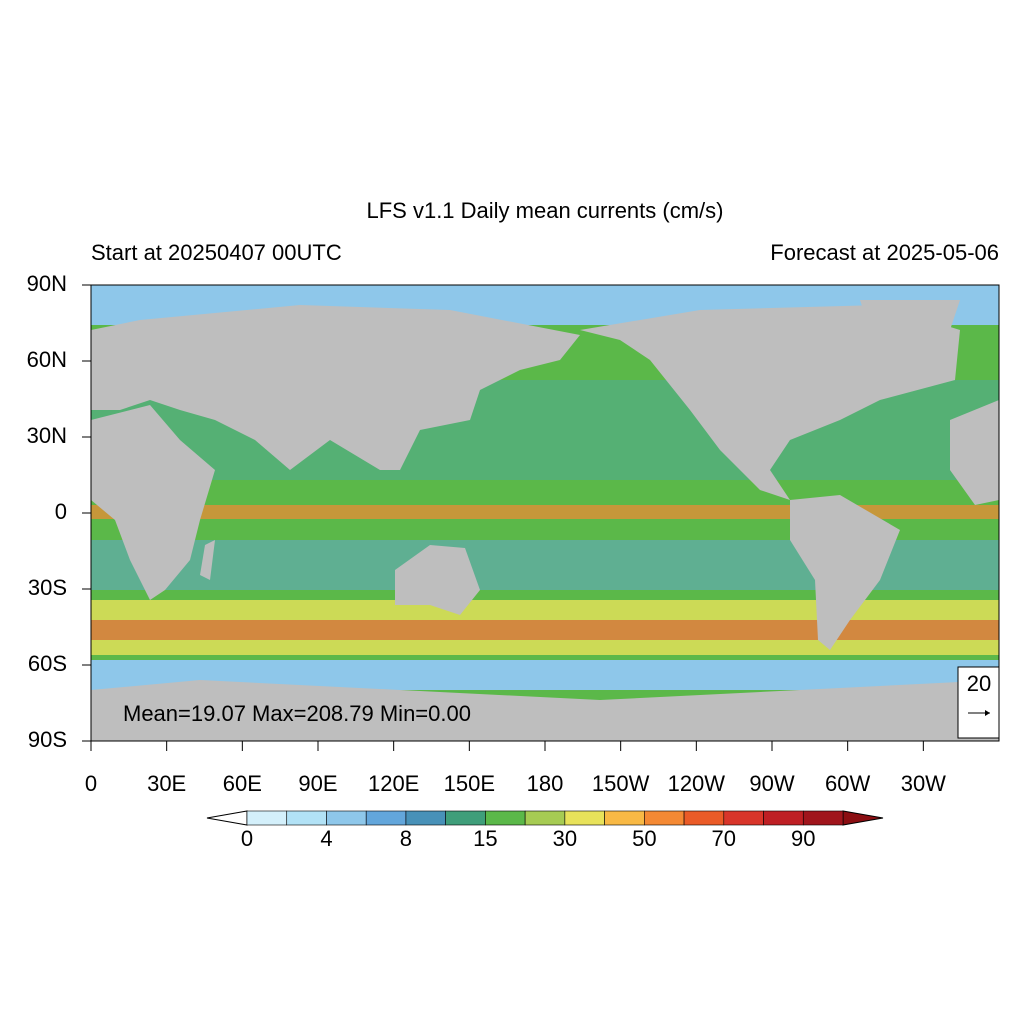 This screenshot has width=1024, height=1024. I want to click on colorbar-label: 0, so click(247, 838).